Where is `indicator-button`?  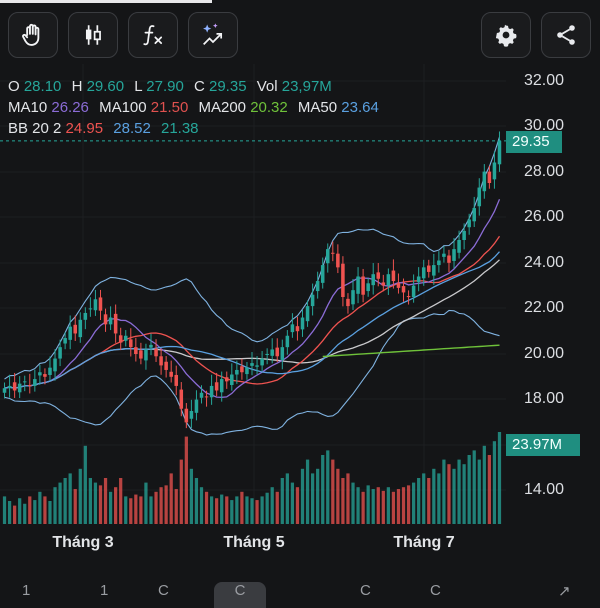 indicator-button is located at coordinates (153, 35).